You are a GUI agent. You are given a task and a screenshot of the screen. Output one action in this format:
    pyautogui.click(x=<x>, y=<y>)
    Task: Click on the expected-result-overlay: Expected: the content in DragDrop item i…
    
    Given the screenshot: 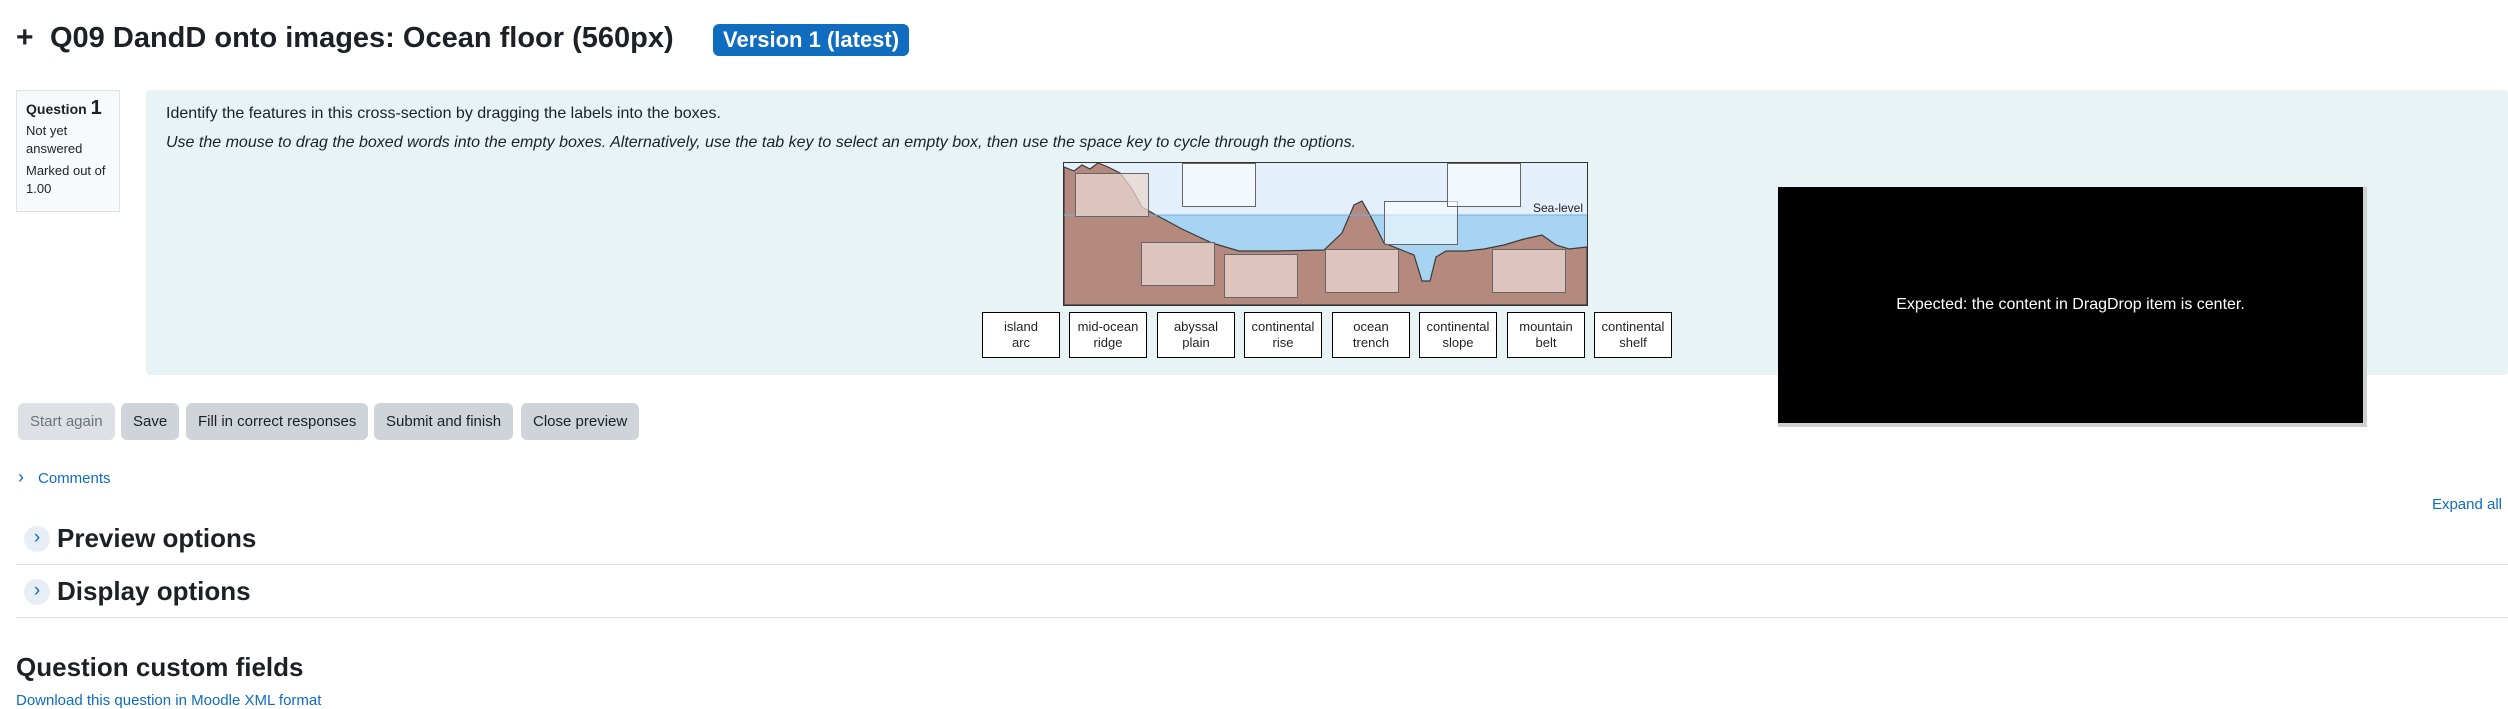 What is the action you would take?
    pyautogui.click(x=2072, y=307)
    